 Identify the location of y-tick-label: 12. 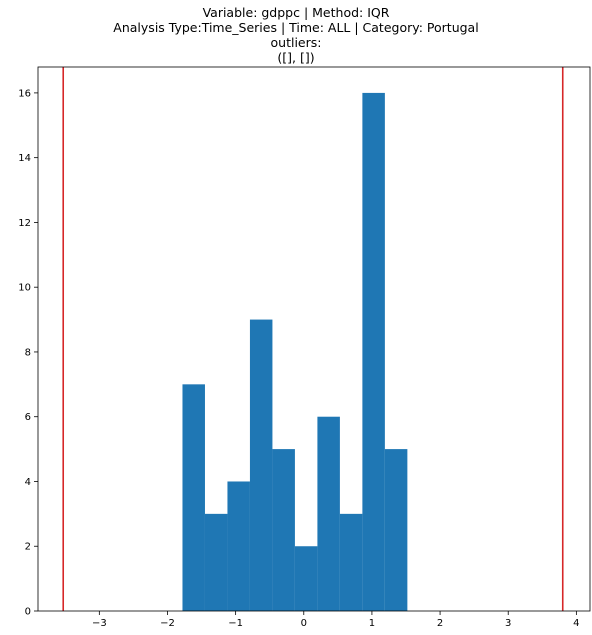
(24, 223).